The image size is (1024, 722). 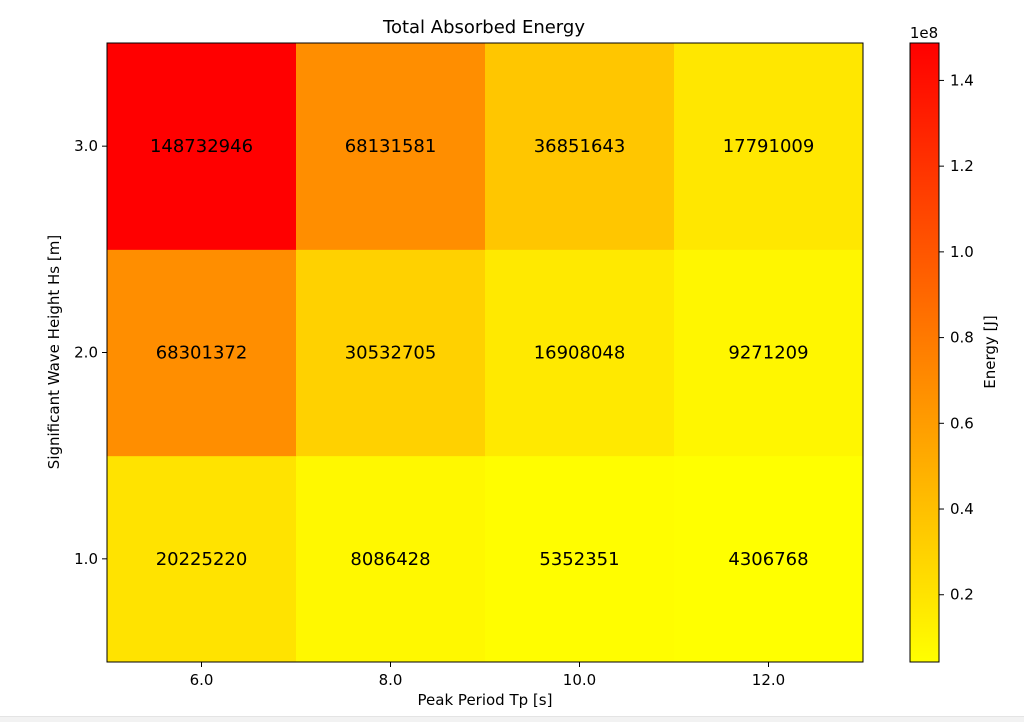 I want to click on cell-value-label: 148732946, so click(x=201, y=146).